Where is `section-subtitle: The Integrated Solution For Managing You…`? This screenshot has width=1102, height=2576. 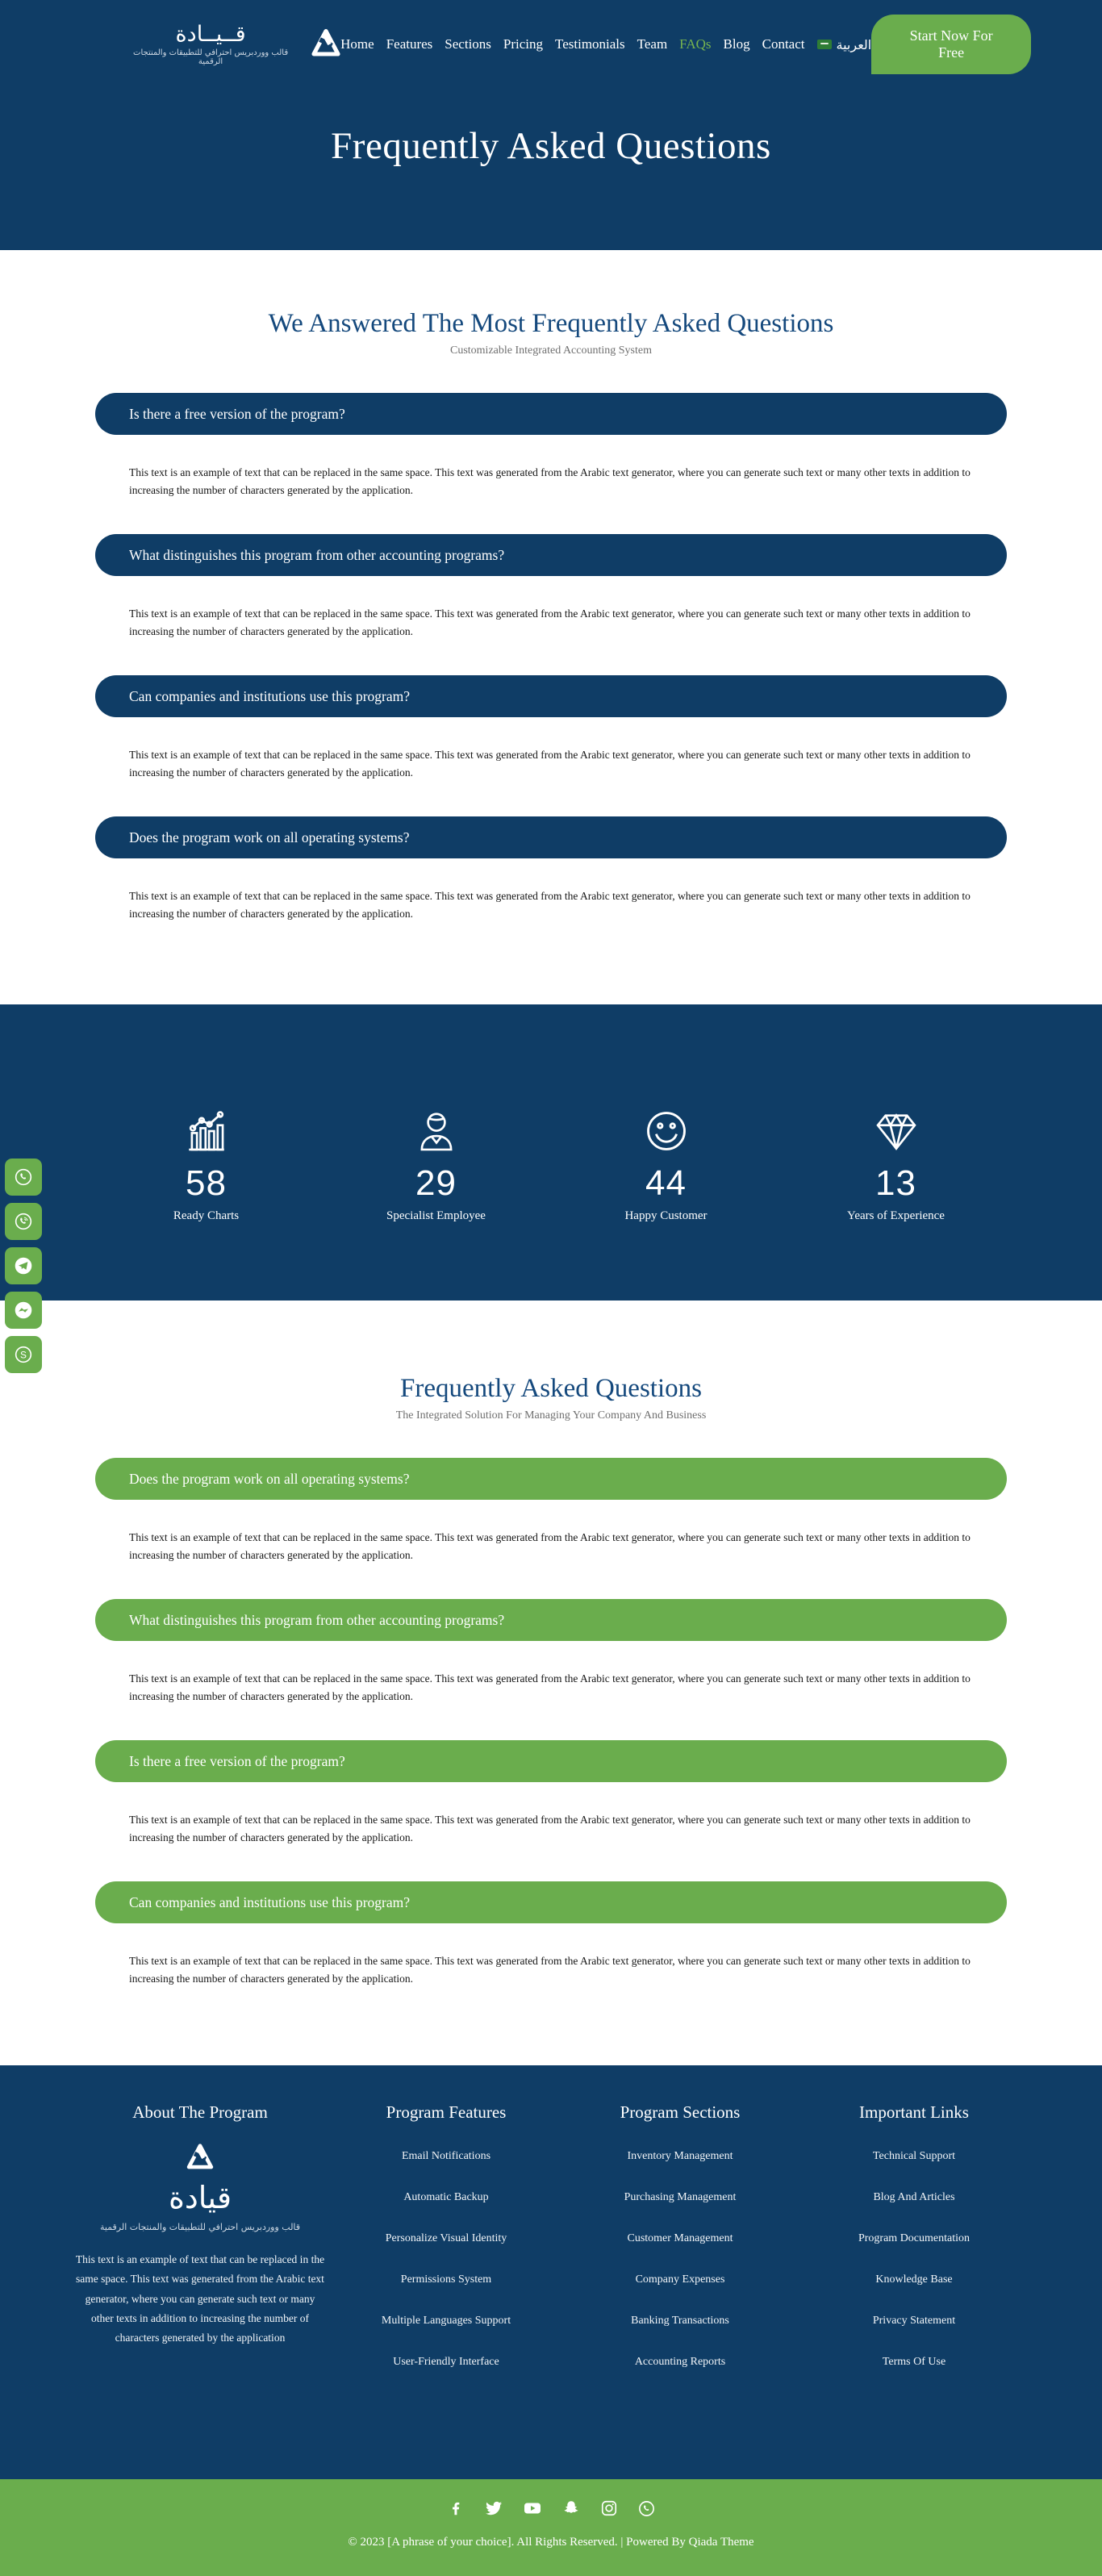
section-subtitle: The Integrated Solution For Managing You… is located at coordinates (551, 1415).